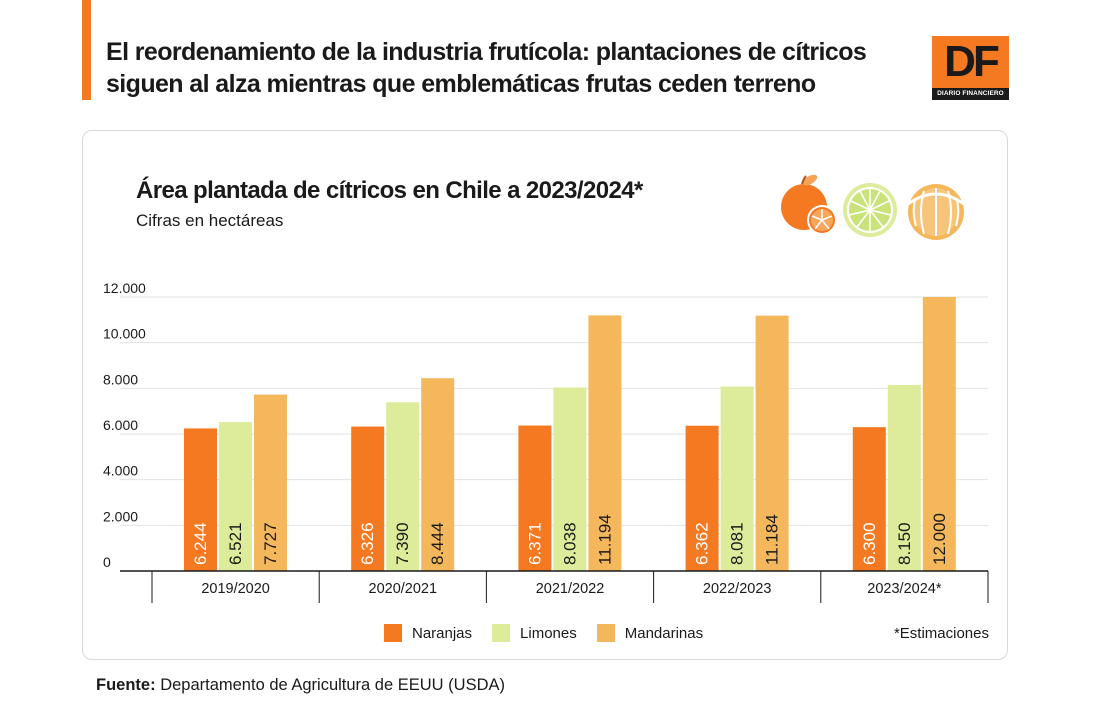 This screenshot has height=720, width=1095. What do you see at coordinates (870, 210) in the screenshot?
I see `lime-icon` at bounding box center [870, 210].